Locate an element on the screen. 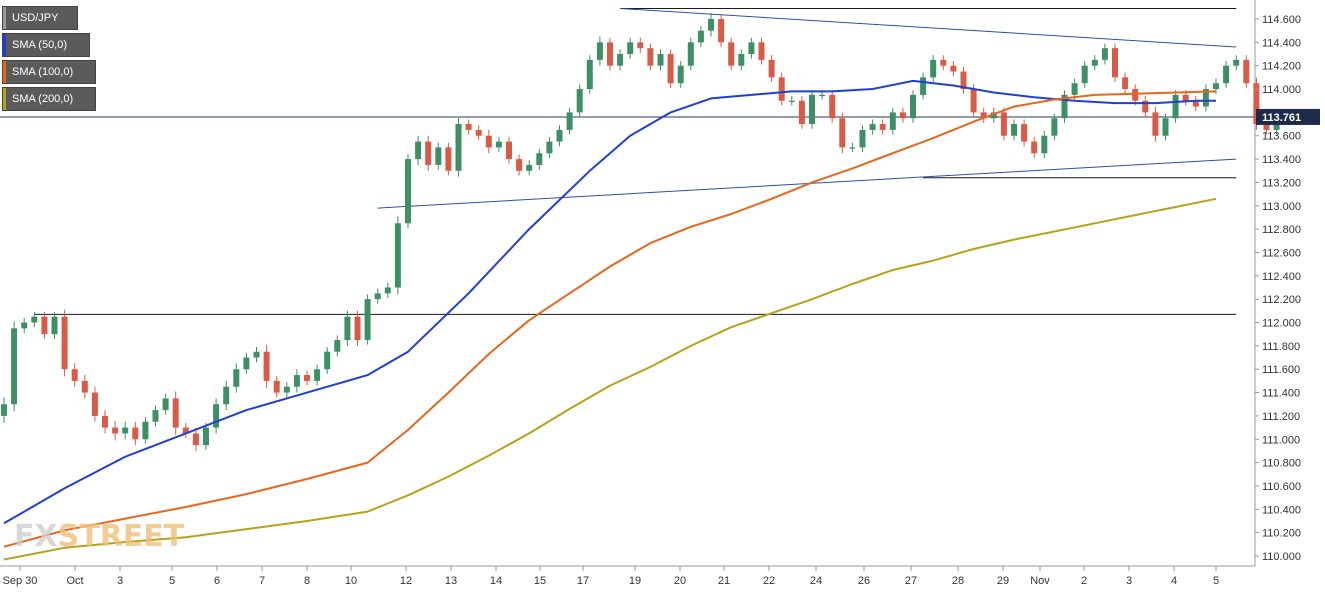 This screenshot has height=593, width=1325. legend-item-sma-100: SMA (100,0) is located at coordinates (49, 72).